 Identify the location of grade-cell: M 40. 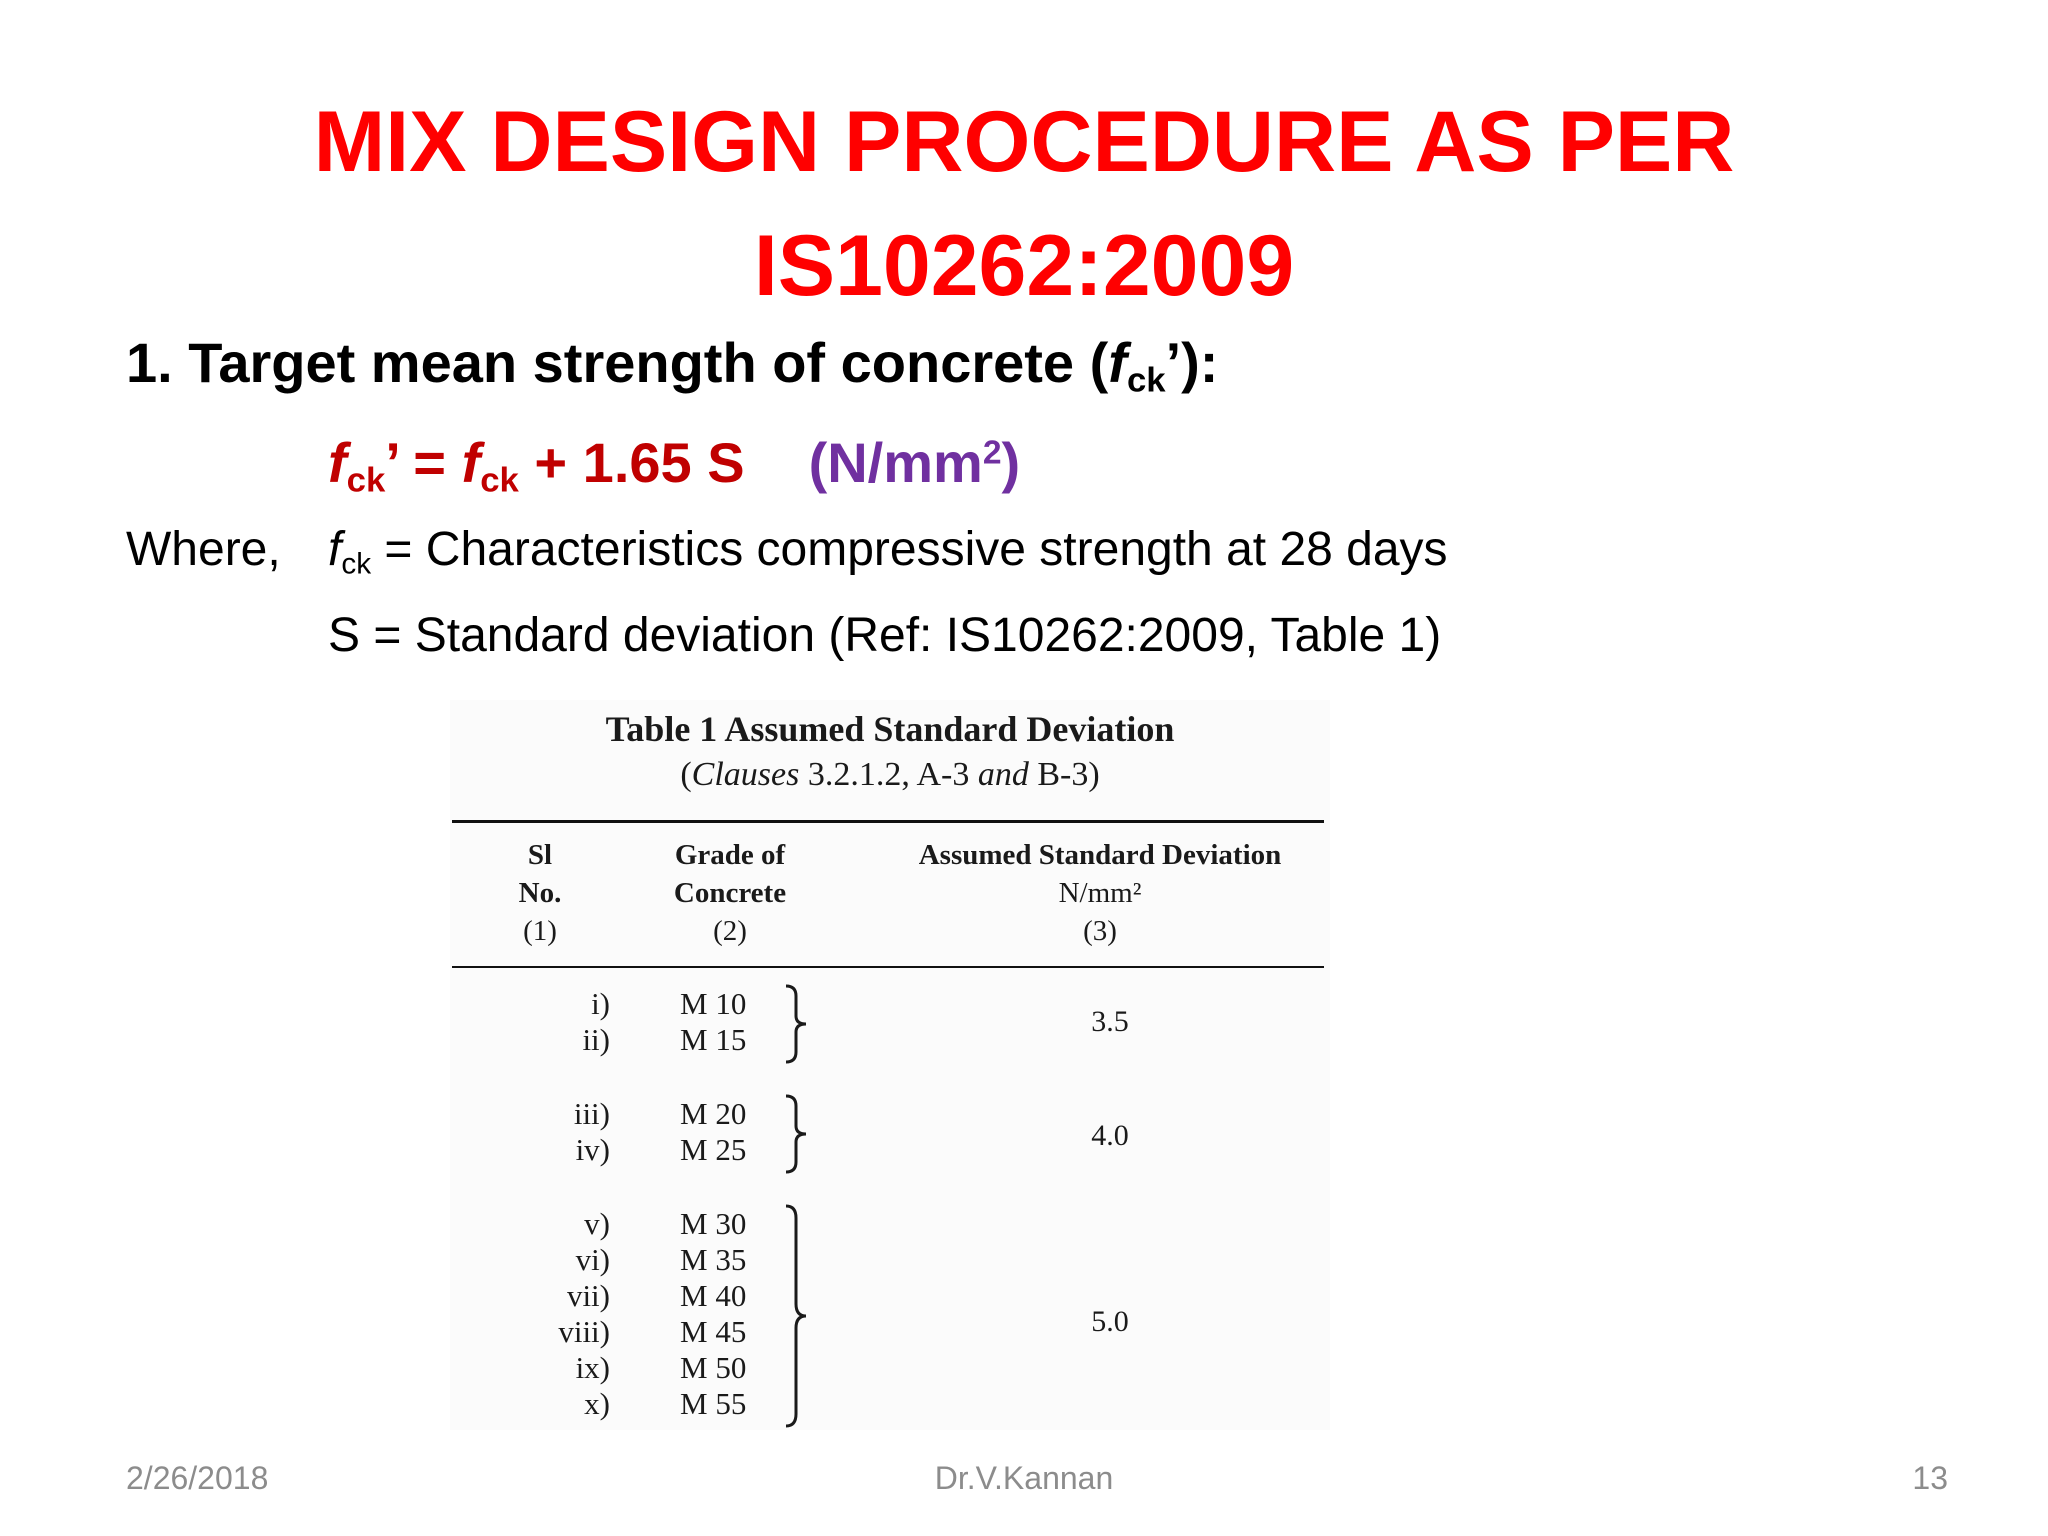
(713, 1295).